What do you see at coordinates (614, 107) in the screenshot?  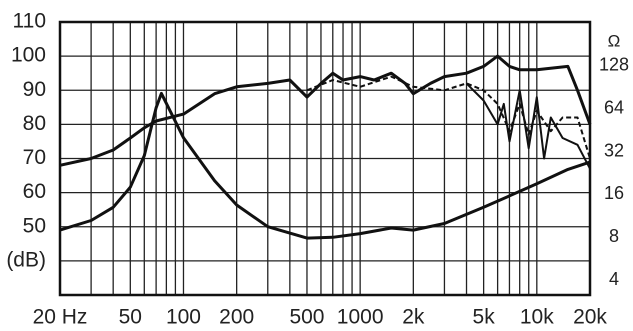 I see `y2-tick-label: 64` at bounding box center [614, 107].